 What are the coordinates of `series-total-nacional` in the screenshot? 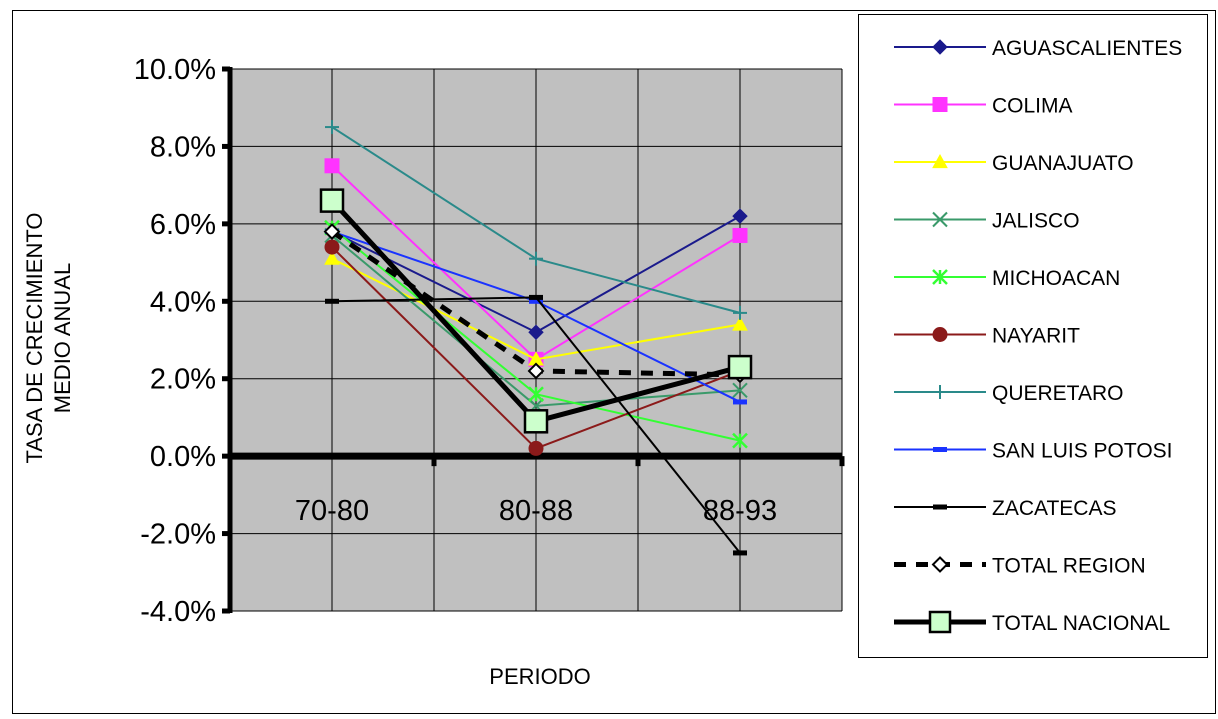 It's located at (536, 311).